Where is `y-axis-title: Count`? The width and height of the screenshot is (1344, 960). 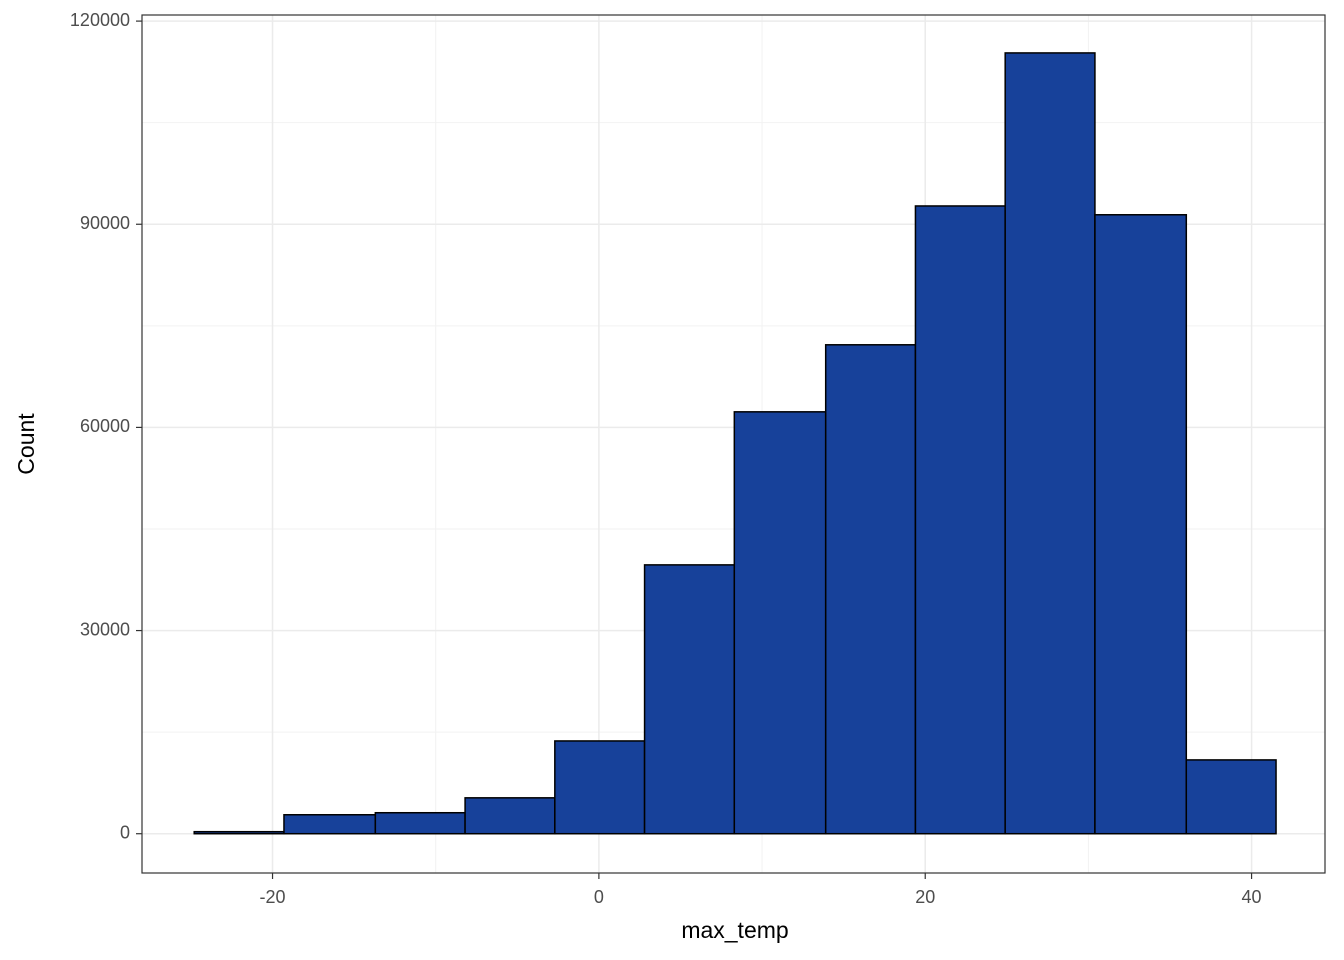
y-axis-title: Count is located at coordinates (26, 444).